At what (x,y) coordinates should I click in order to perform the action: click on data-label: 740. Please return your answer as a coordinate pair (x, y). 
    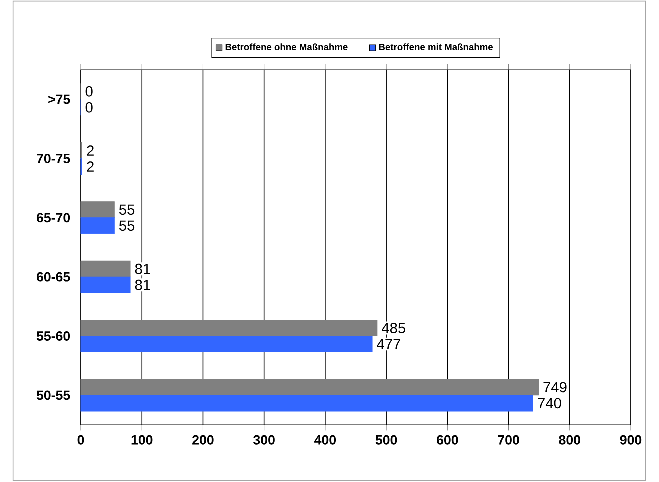
    Looking at the image, I should click on (550, 403).